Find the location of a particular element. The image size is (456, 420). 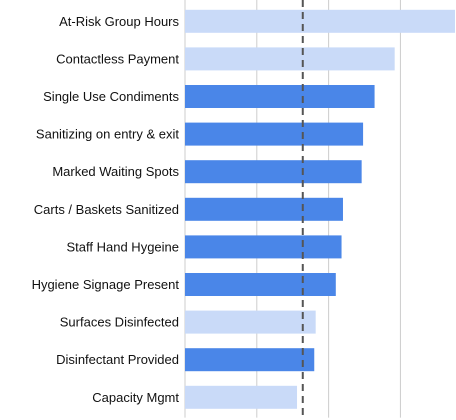

category-label: Contactless Payment is located at coordinates (117, 58).